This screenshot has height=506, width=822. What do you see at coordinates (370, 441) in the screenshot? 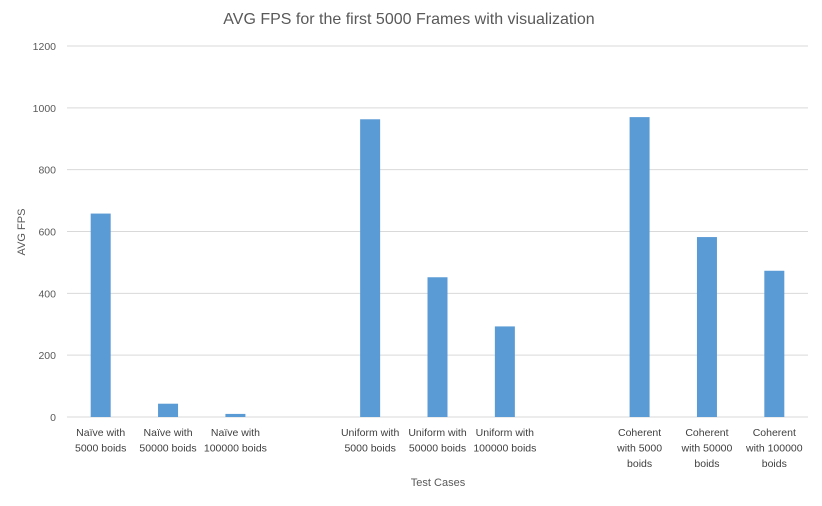
I see `x-tick-label: Uniform with 5000 boids` at bounding box center [370, 441].